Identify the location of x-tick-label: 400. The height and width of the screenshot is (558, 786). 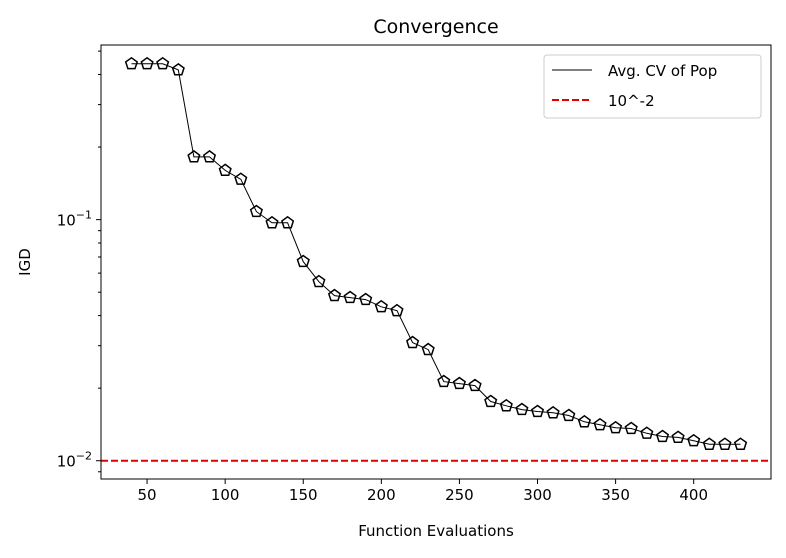
(693, 495).